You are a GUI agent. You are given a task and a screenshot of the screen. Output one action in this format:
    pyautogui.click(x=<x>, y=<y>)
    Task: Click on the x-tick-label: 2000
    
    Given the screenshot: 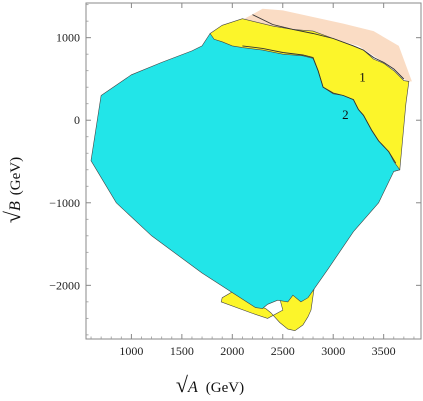 What is the action you would take?
    pyautogui.click(x=232, y=351)
    